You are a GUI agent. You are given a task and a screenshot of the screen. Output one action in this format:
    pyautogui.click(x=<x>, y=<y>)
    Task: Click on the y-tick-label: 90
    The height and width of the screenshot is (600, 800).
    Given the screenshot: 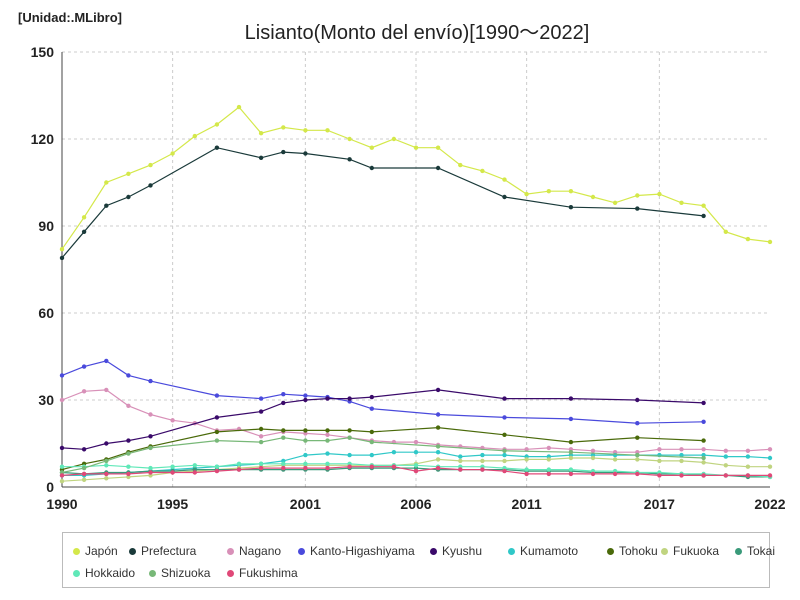 What is the action you would take?
    pyautogui.click(x=46, y=226)
    